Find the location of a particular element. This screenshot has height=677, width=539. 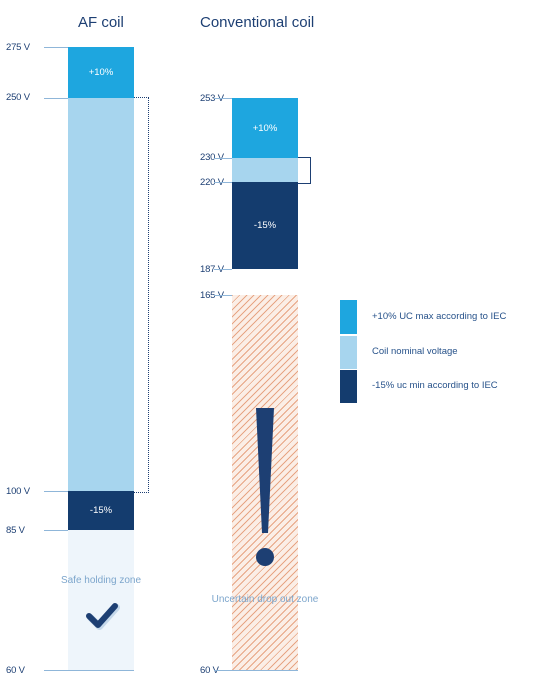

af-label-100: 100 V is located at coordinates (18, 491).